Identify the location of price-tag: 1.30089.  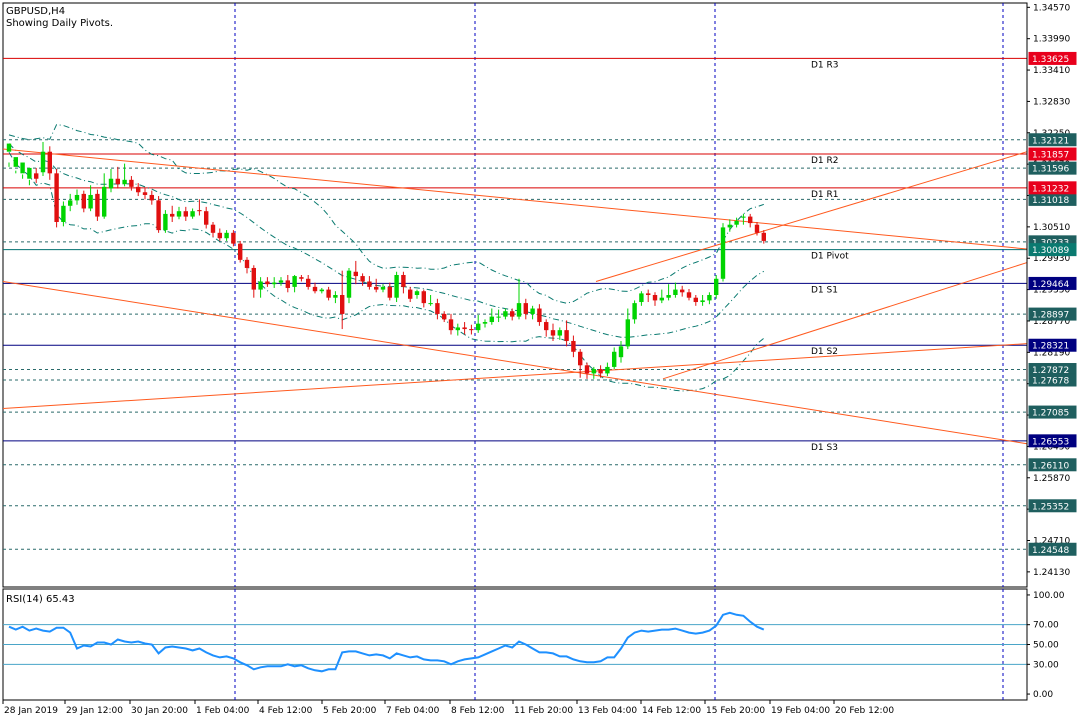
(1052, 250).